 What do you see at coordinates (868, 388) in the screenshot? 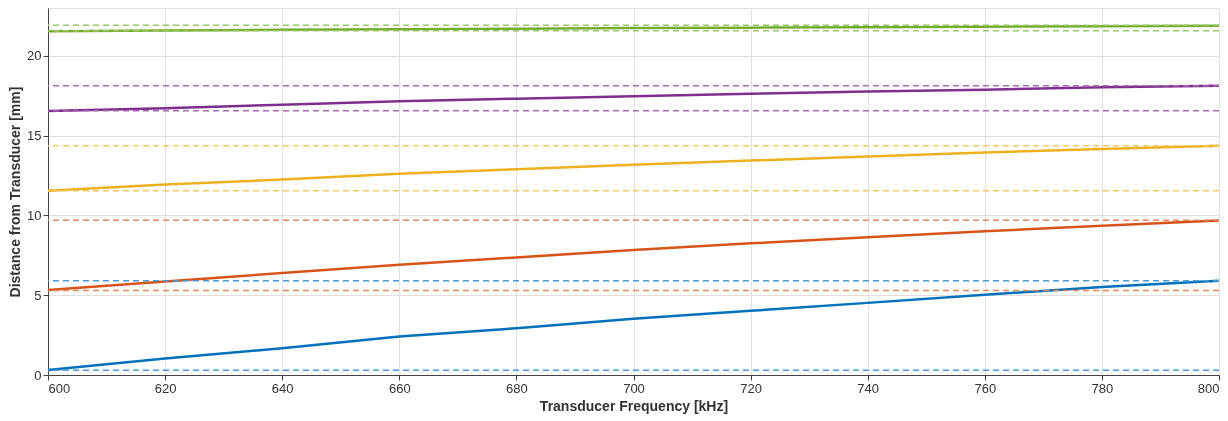
I see `x-tick-label: 740` at bounding box center [868, 388].